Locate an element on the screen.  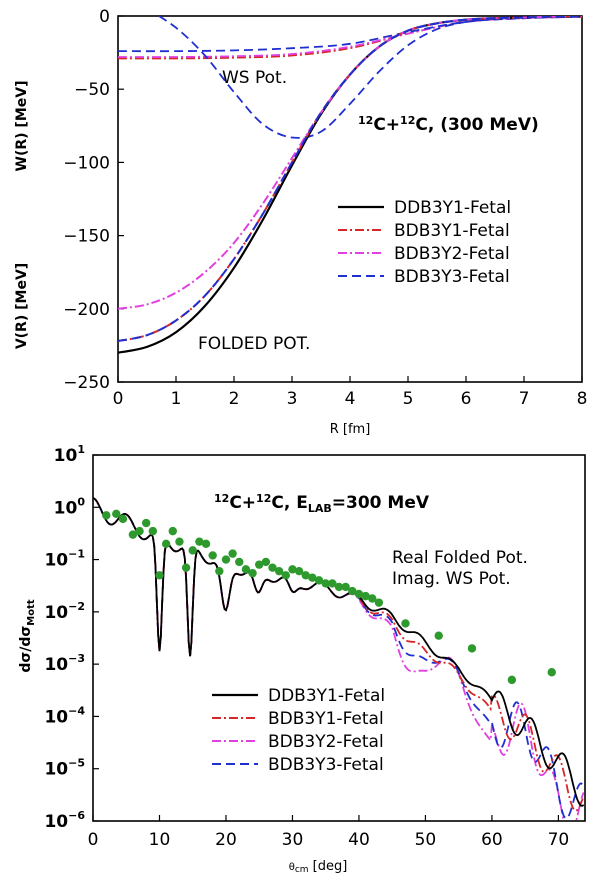
x-axis-label-top: R [fm] is located at coordinates (350, 429).